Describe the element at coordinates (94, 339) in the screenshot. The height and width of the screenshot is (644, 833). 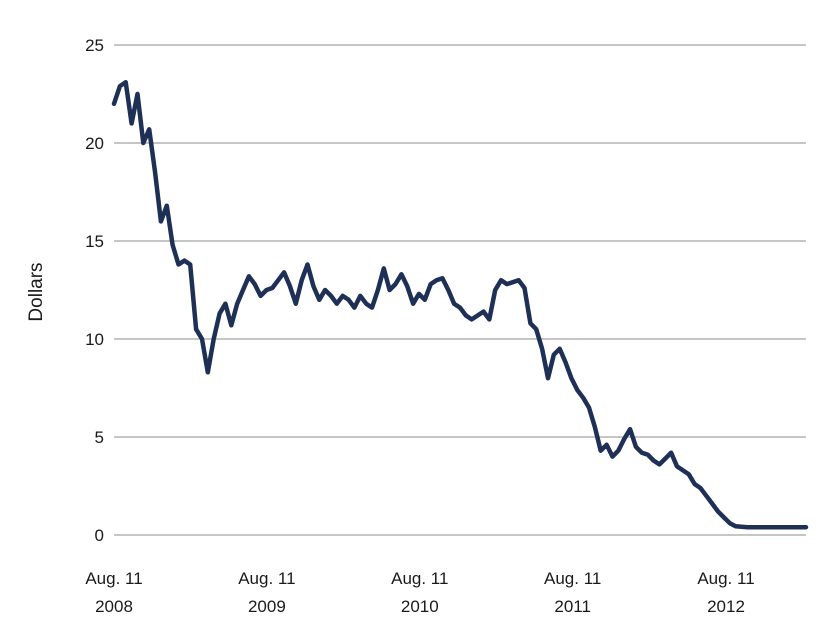
I see `y-tick-label: 10` at that location.